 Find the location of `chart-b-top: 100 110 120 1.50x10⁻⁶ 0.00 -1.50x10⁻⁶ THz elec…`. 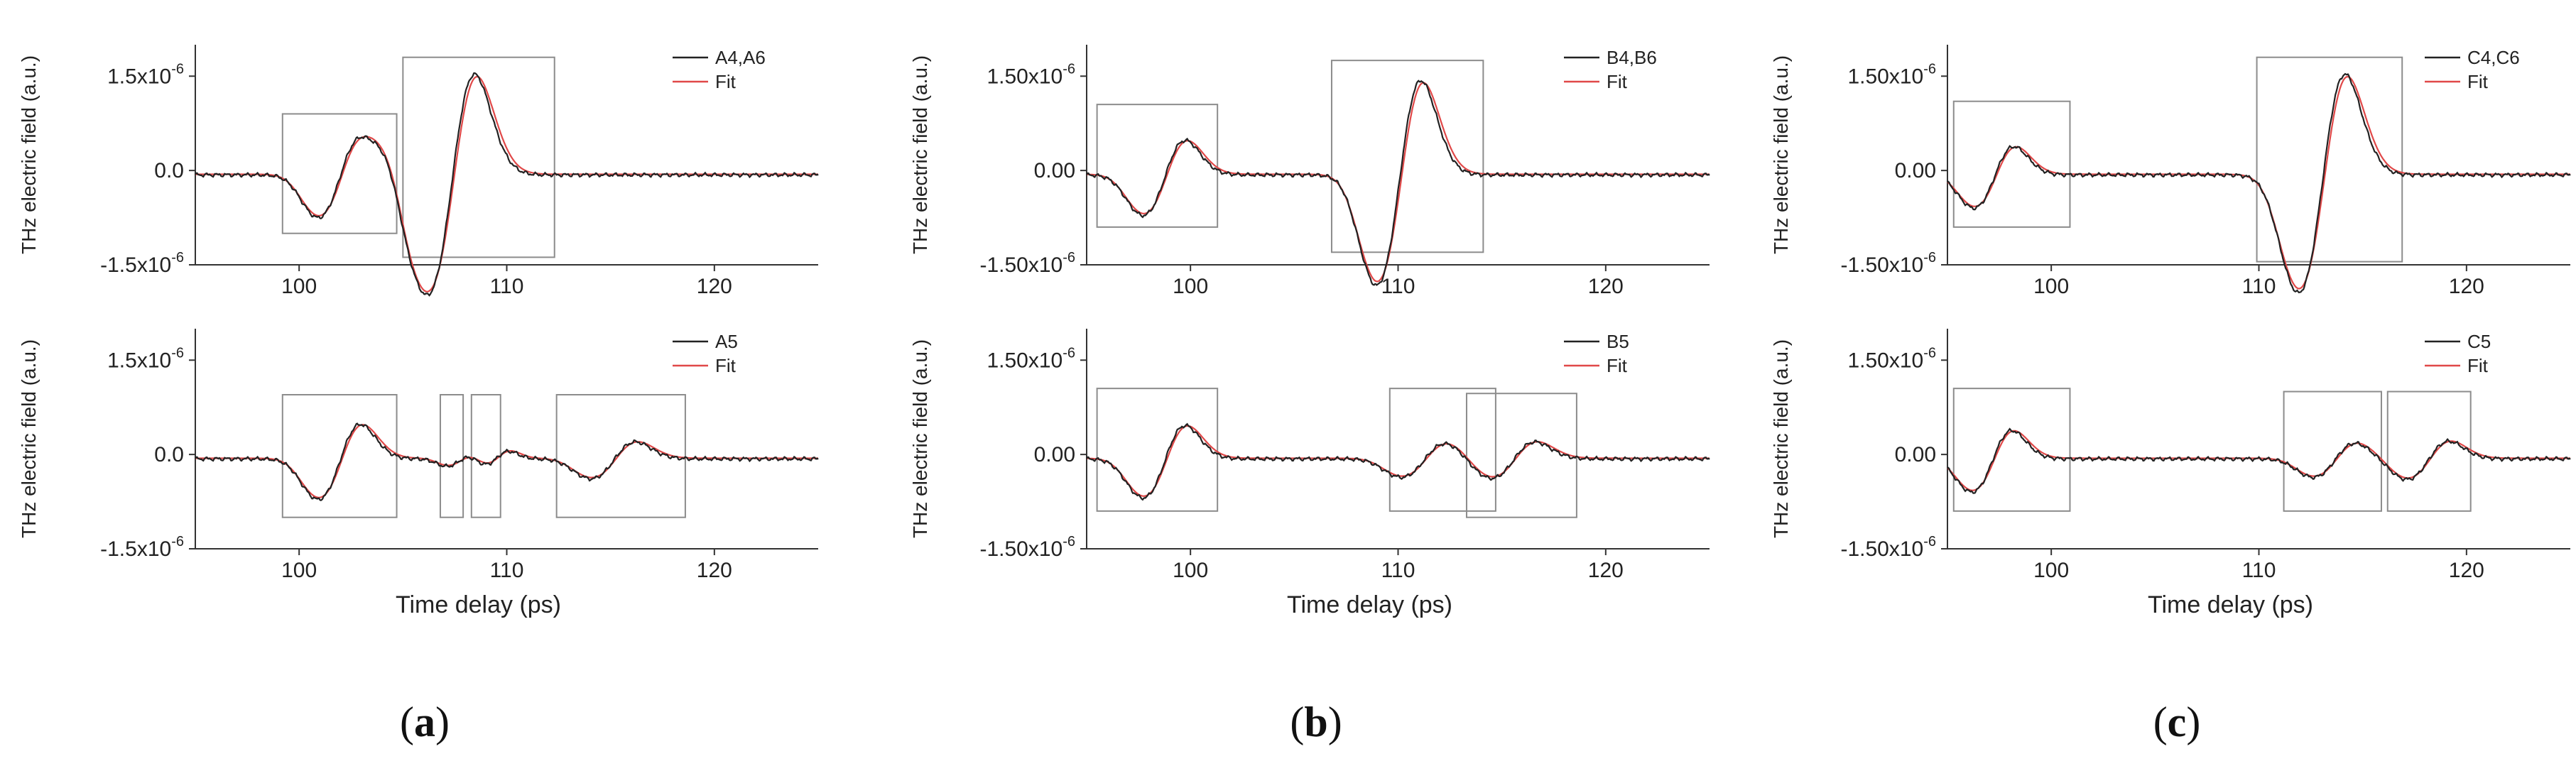

chart-b-top: 100 110 120 1.50x10⁻⁶ 0.00 -1.50x10⁻⁶ THz elec… is located at coordinates (1309, 171).